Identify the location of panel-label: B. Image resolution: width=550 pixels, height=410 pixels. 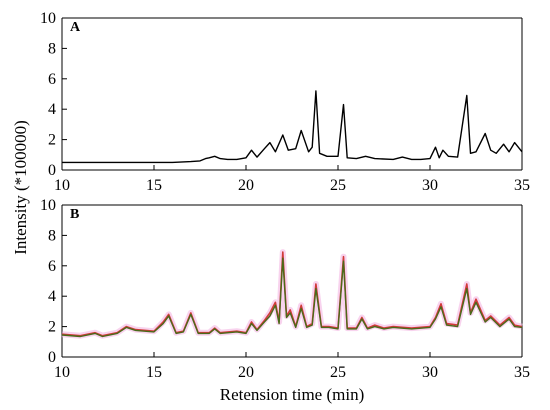
(74, 214).